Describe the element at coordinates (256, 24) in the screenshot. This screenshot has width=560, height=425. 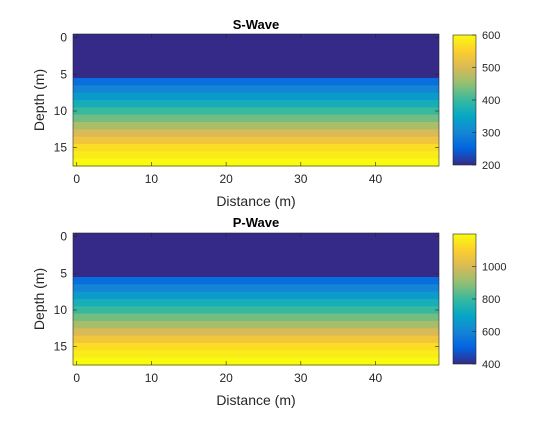
I see `chart-title: S-Wave` at that location.